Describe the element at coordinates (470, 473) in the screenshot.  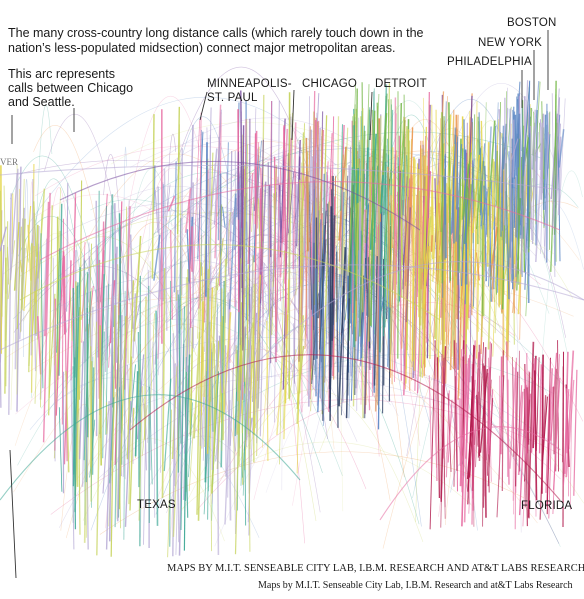
I see `highlighted-arc` at that location.